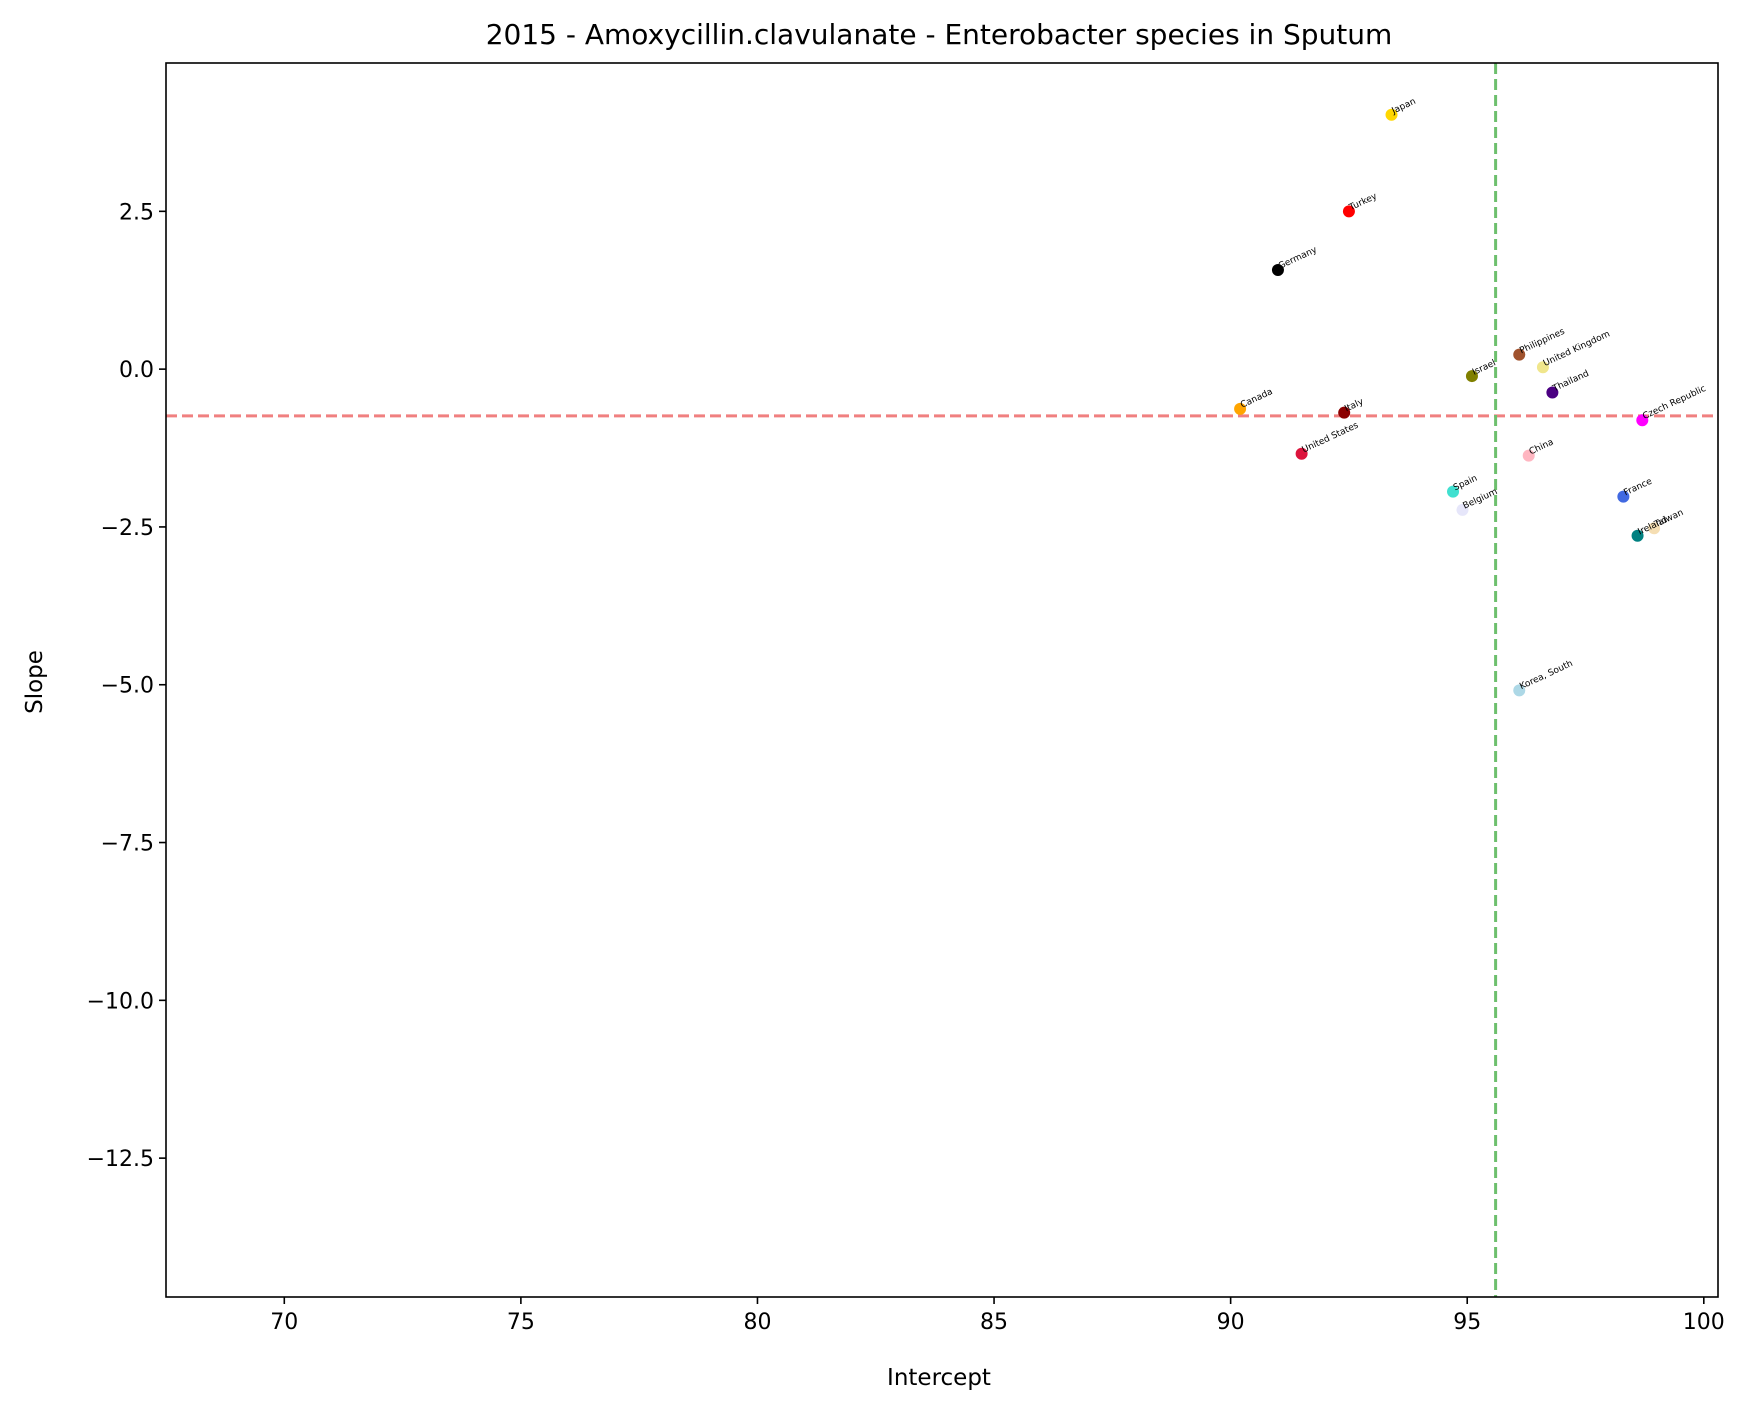  Describe the element at coordinates (1256, 399) in the screenshot. I see `point-label: Canada` at that location.